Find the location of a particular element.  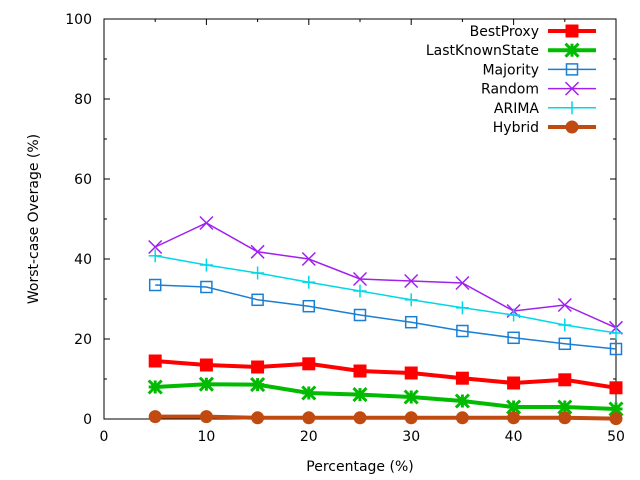

legend-label-lastknownstate: LastKnownState is located at coordinates (482, 51).